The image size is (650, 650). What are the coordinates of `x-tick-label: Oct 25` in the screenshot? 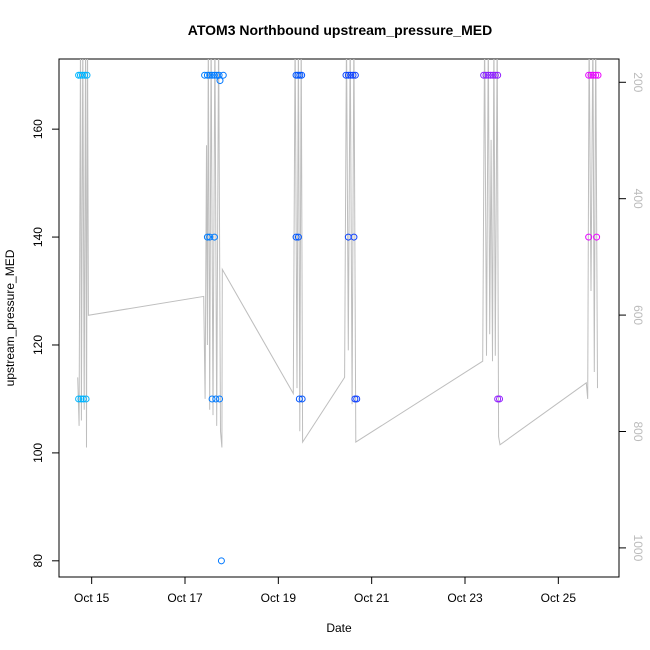 It's located at (559, 598).